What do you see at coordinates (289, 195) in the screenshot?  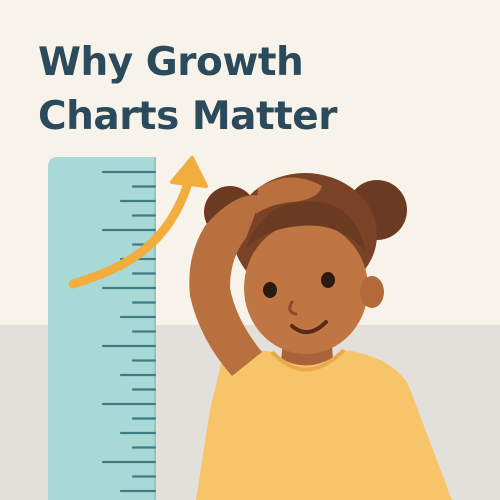 I see `hand` at bounding box center [289, 195].